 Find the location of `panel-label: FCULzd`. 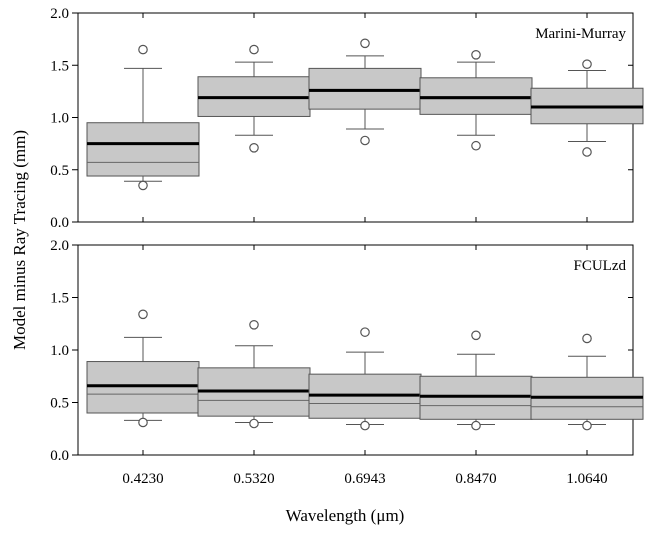

panel-label: FCULzd is located at coordinates (600, 266).